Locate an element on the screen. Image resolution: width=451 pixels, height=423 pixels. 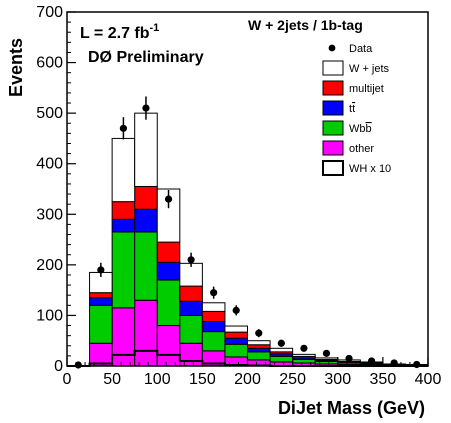
y-tick-label-1: 100 is located at coordinates (49, 315).